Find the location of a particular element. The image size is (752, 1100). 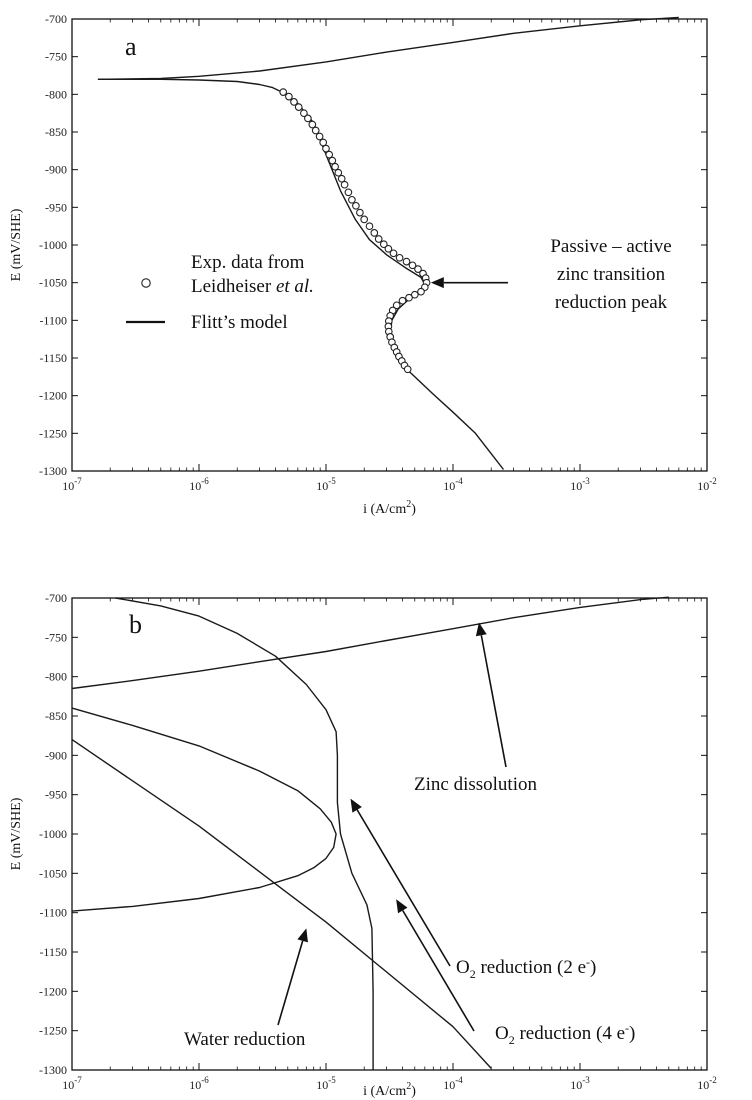

o2-2e-sub: 2 is located at coordinates (473, 974).